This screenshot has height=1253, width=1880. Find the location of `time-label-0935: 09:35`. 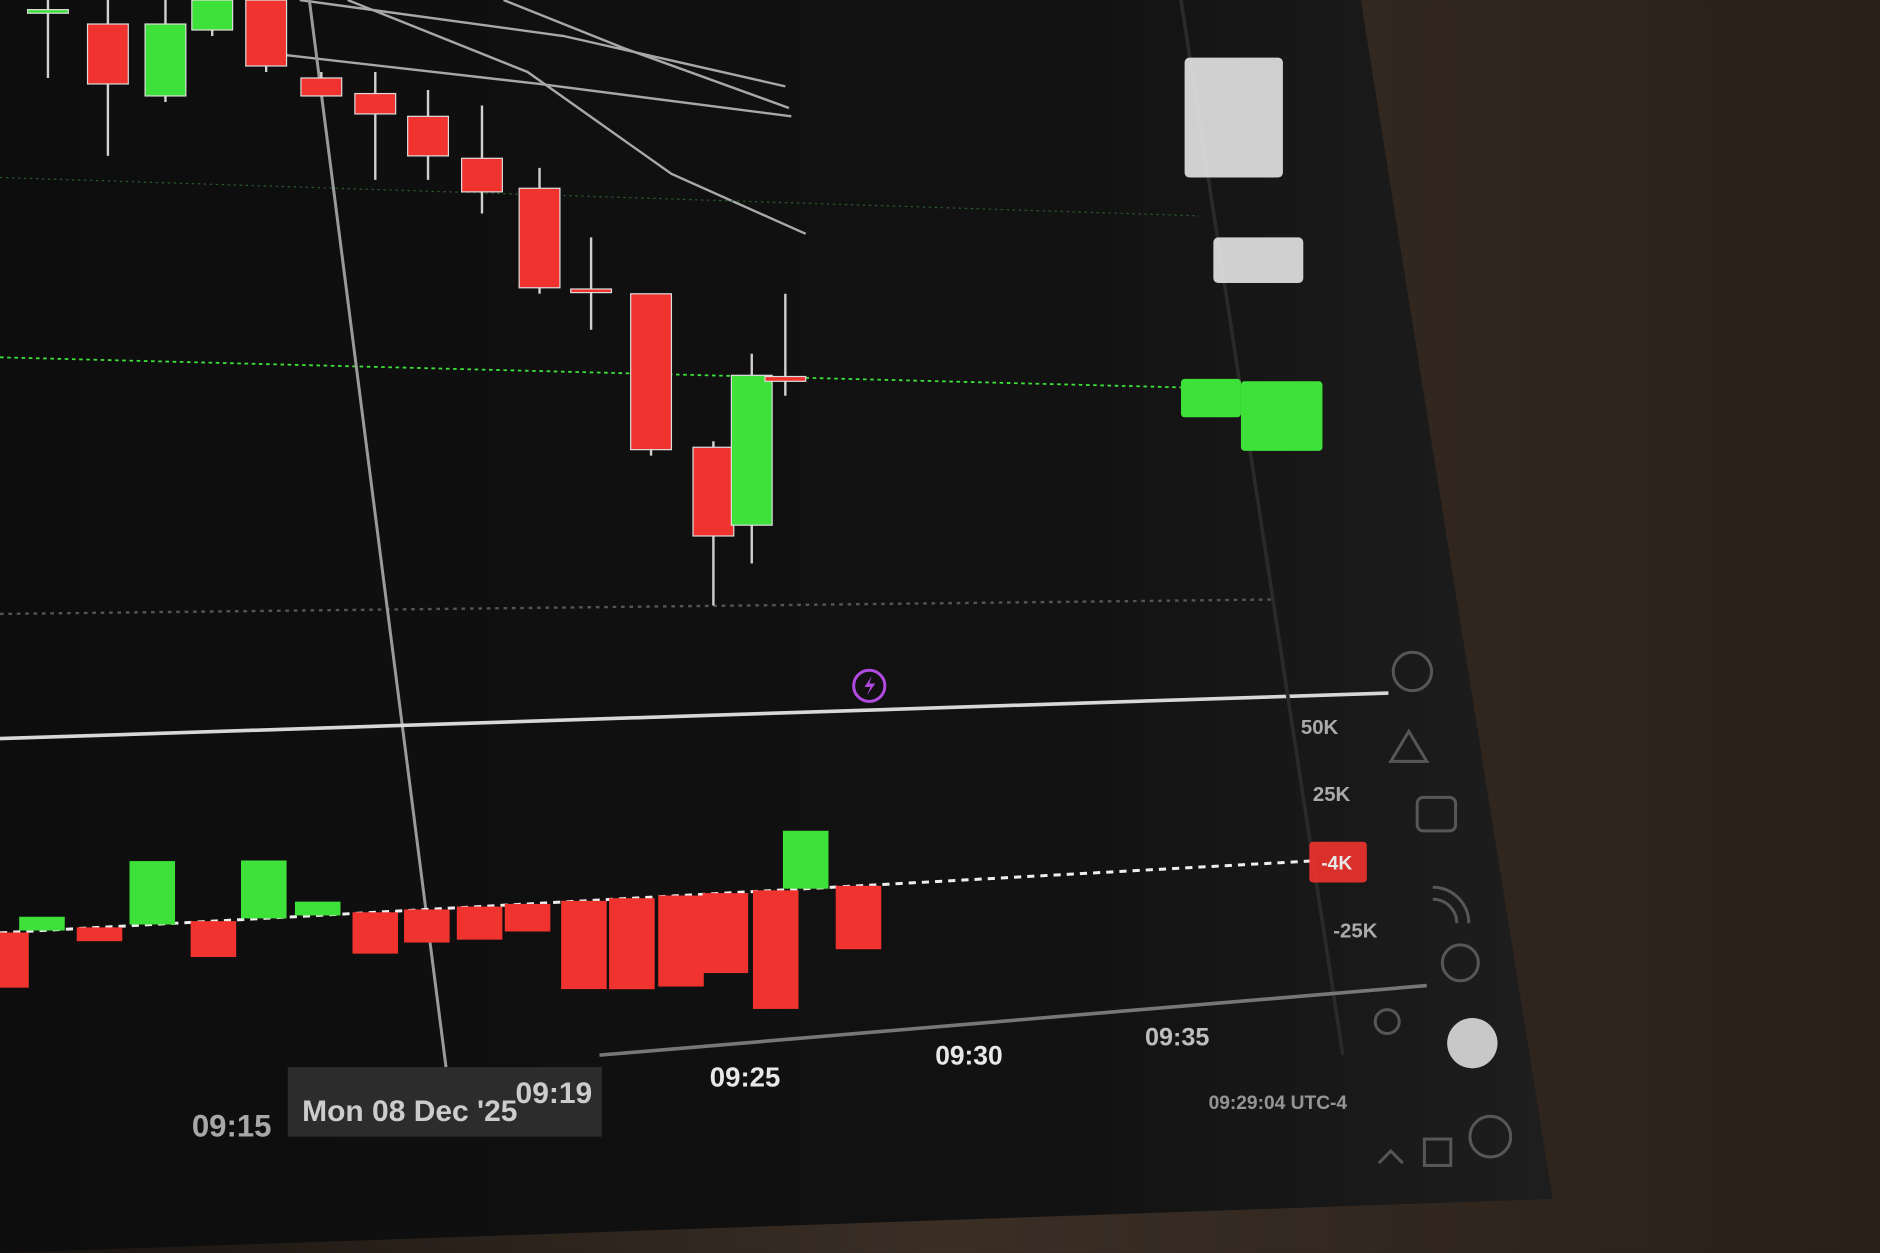

time-label-0935: 09:35 is located at coordinates (1177, 1038).